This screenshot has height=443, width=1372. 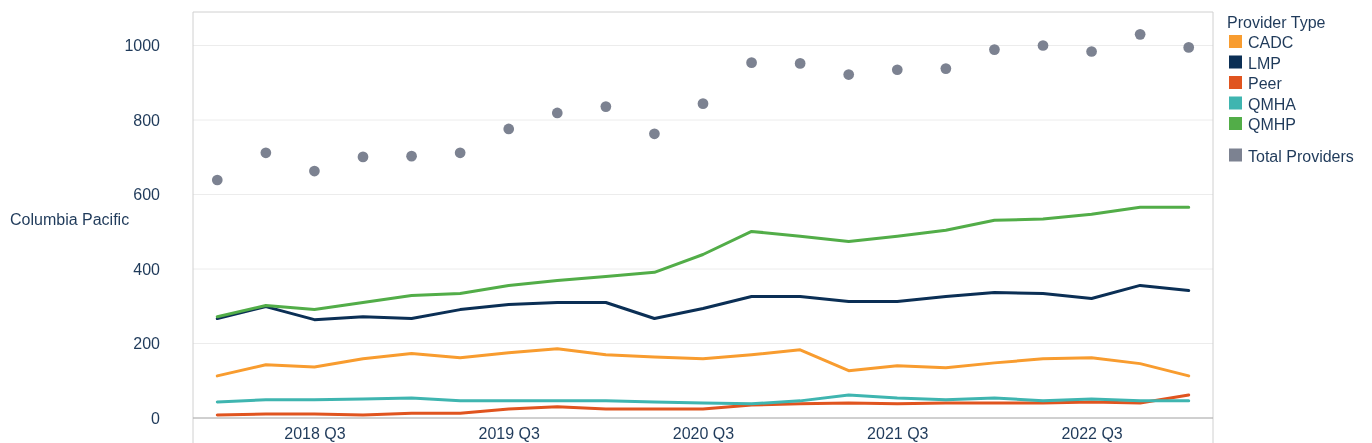 I want to click on y-tick-label: 400, so click(x=147, y=269).